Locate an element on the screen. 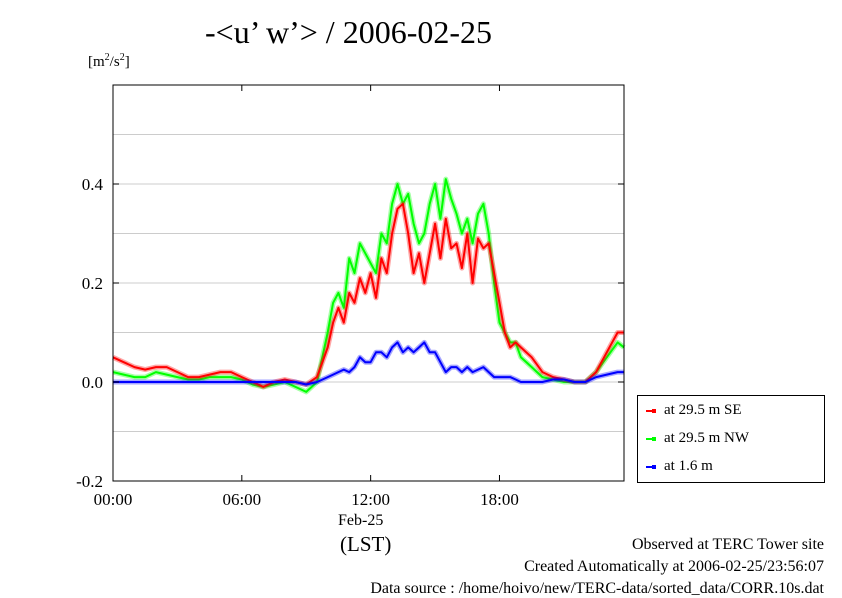 The image size is (842, 598). legend-item-1-6m: at 1.6 m is located at coordinates (679, 466).